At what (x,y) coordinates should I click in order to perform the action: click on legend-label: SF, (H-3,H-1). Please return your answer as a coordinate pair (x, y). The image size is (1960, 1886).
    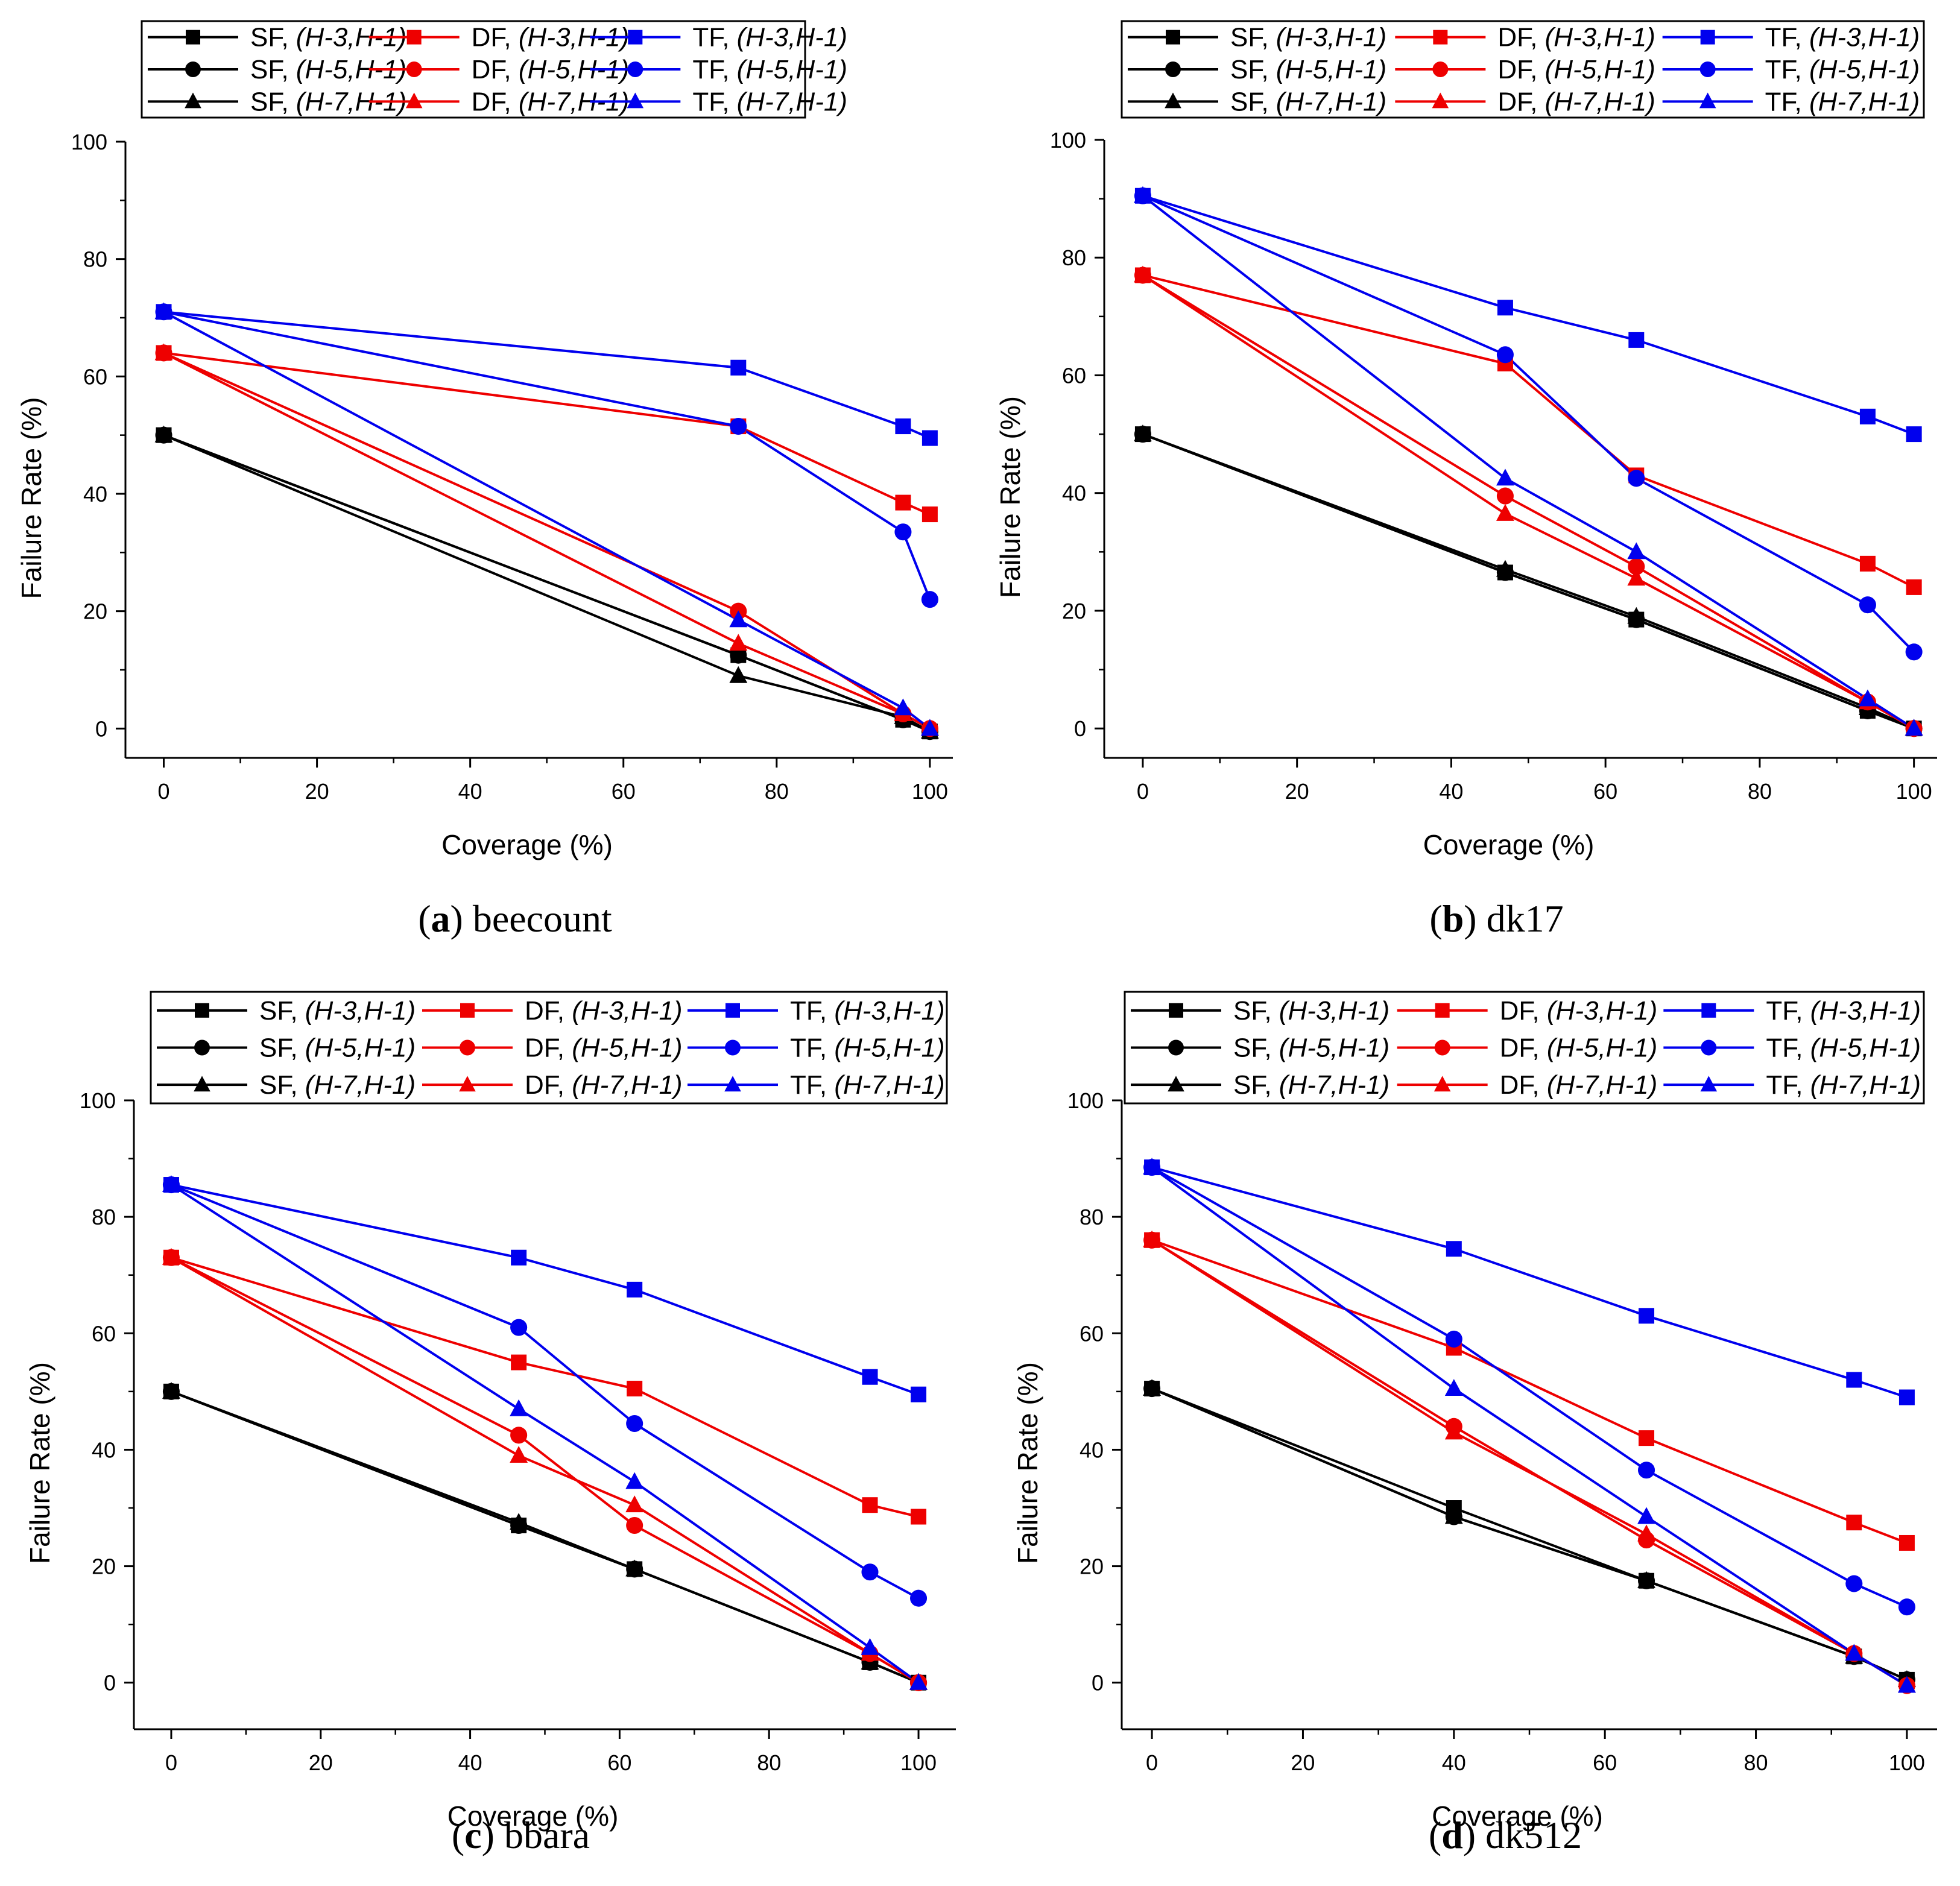
    Looking at the image, I should click on (1311, 1011).